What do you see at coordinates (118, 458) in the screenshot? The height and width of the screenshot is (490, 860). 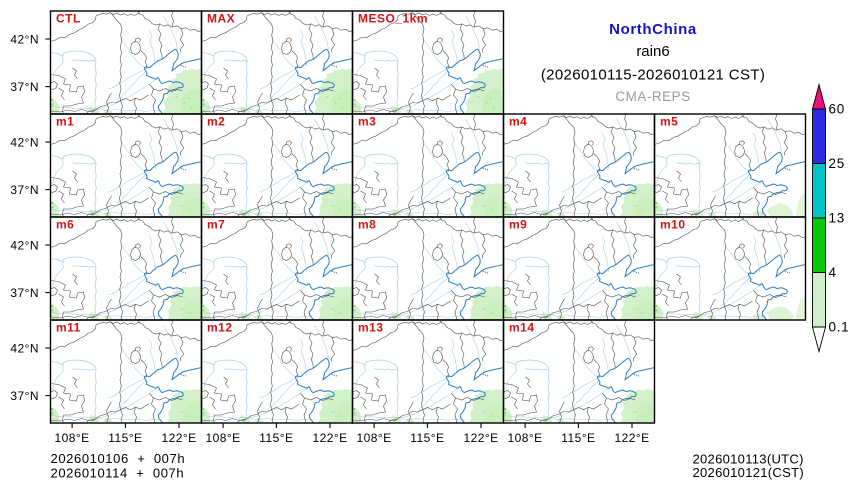 I see `svg-text: 2026010106 + 007h` at bounding box center [118, 458].